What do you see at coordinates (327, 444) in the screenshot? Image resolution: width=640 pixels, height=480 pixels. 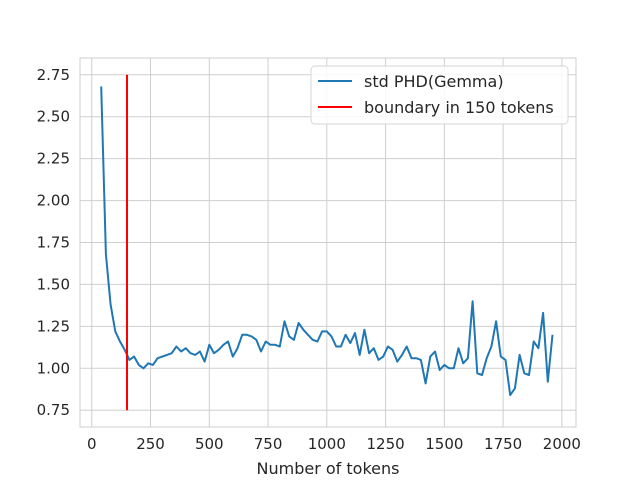 I see `x-tick-label: 1000` at bounding box center [327, 444].